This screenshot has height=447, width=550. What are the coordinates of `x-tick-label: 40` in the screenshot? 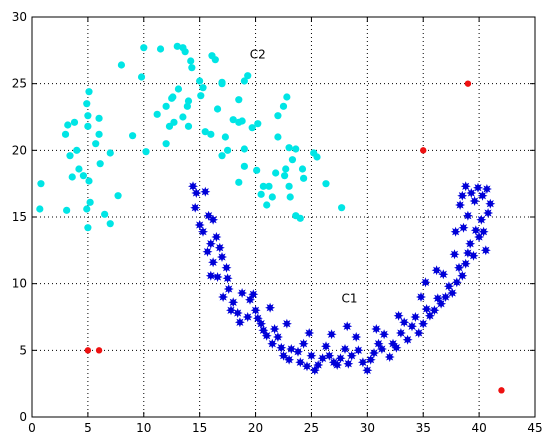 It's located at (478, 428).